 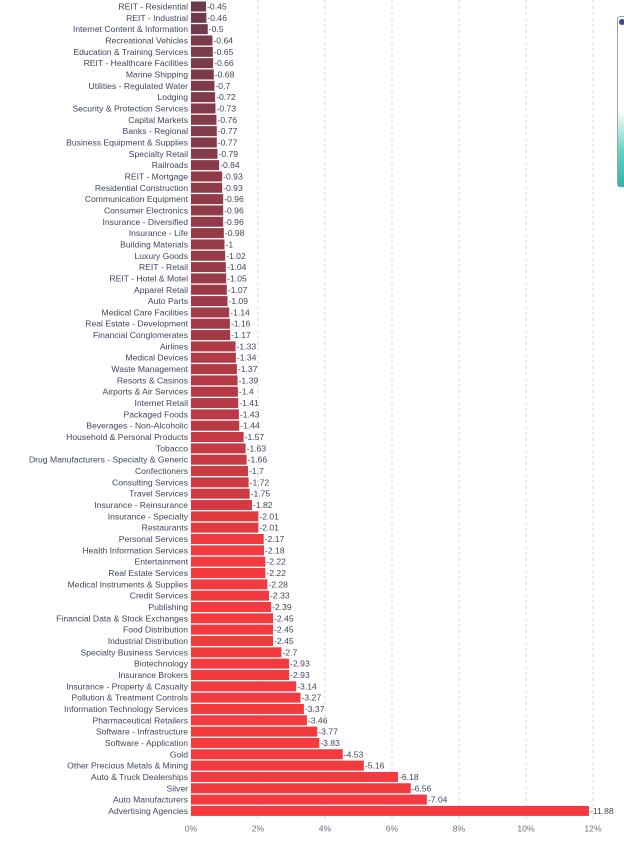 I want to click on data-label: -1.02, so click(x=236, y=256).